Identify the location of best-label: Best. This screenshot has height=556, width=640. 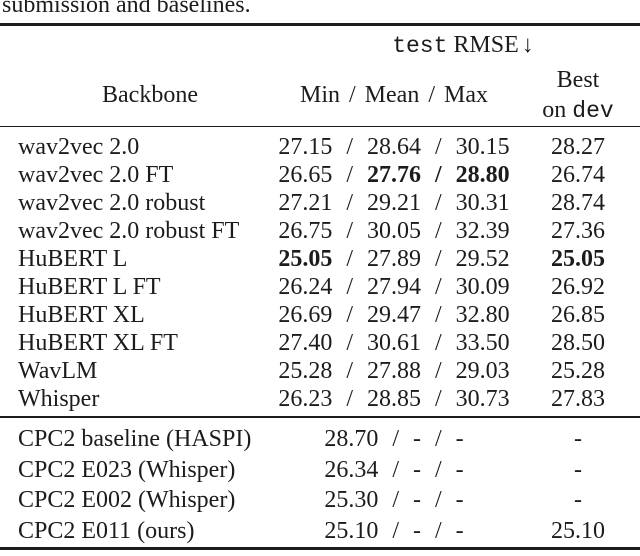
(578, 80).